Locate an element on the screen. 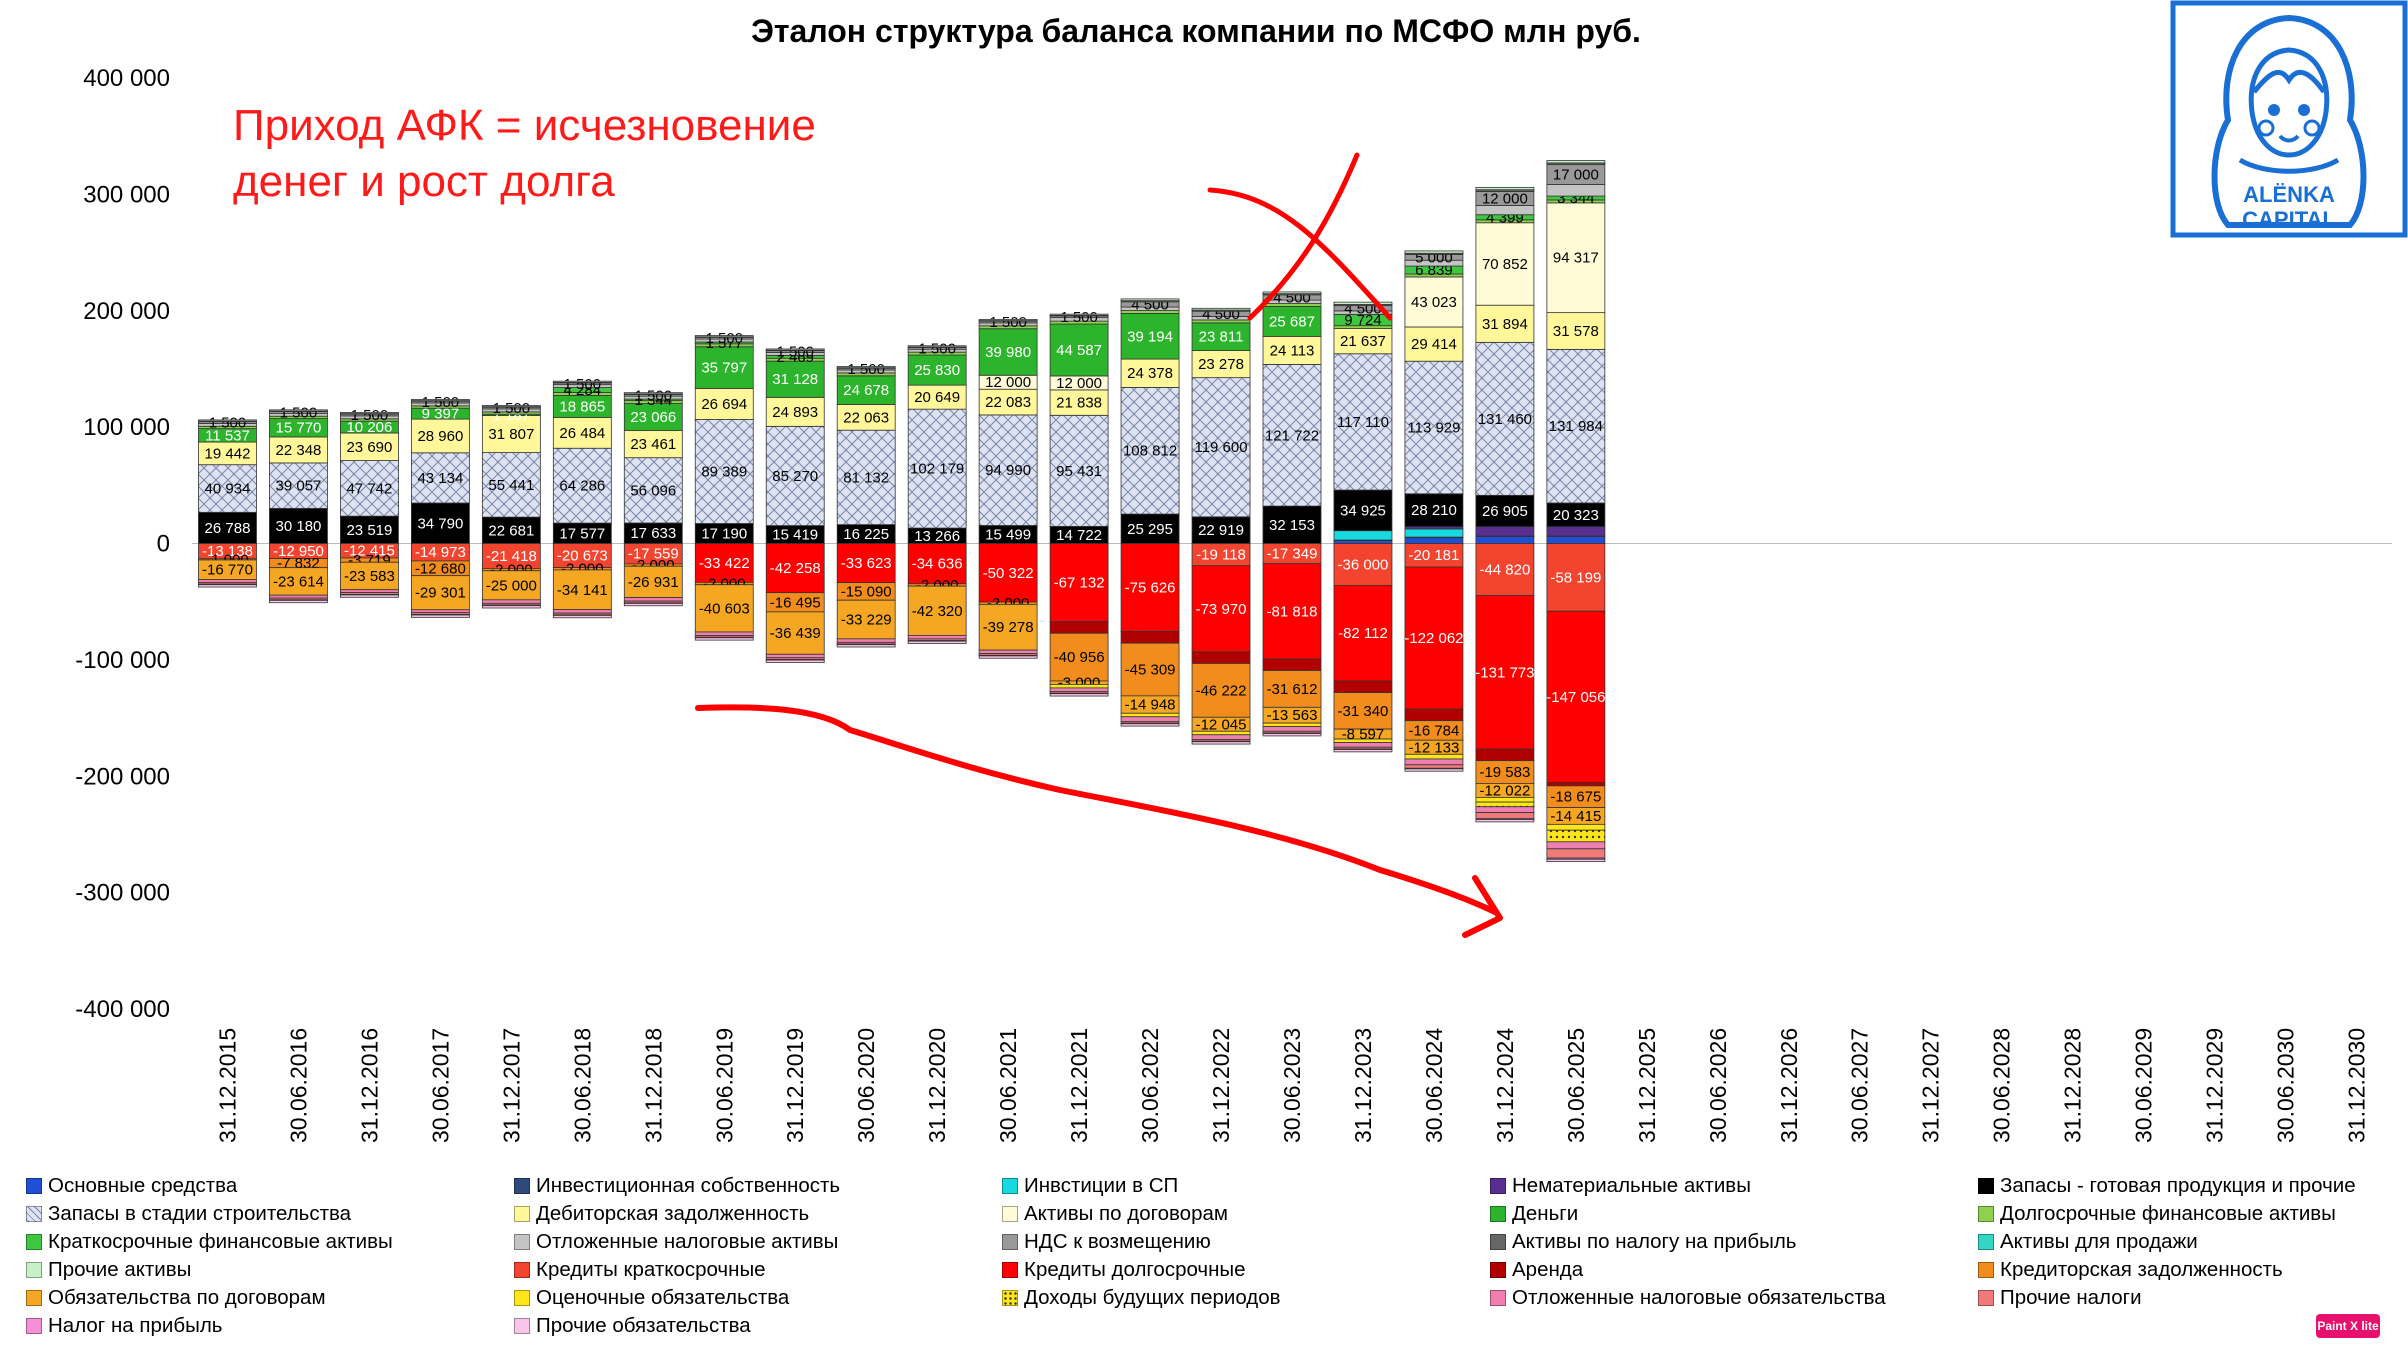 The image size is (2408, 1348). data-label: 35 797 is located at coordinates (724, 368).